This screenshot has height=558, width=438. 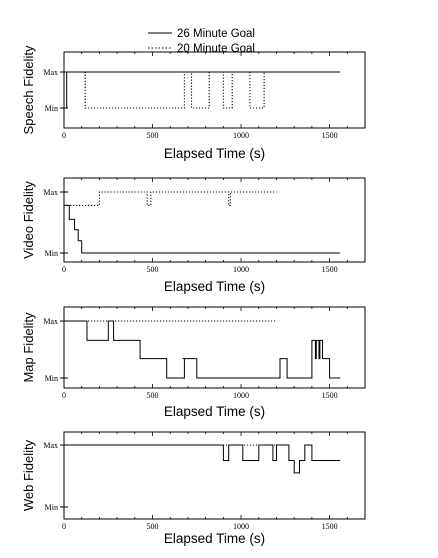 I want to click on legend-label-20-minute-goal: 20 Minute Goal, so click(x=216, y=49).